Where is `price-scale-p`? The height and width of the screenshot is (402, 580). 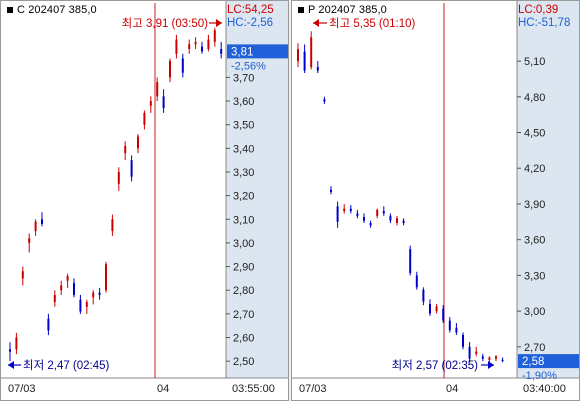 price-scale-p is located at coordinates (548, 189).